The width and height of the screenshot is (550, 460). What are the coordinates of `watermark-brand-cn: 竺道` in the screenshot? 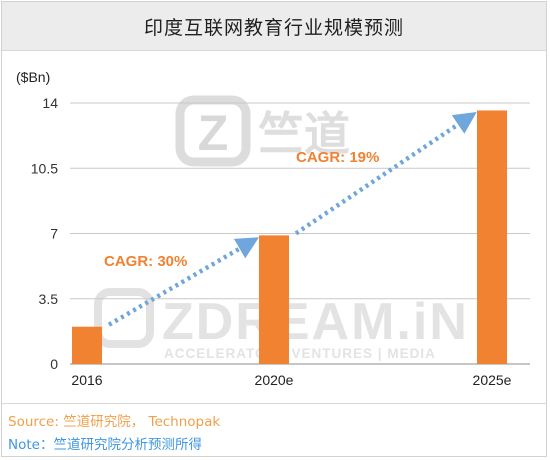 It's located at (304, 134).